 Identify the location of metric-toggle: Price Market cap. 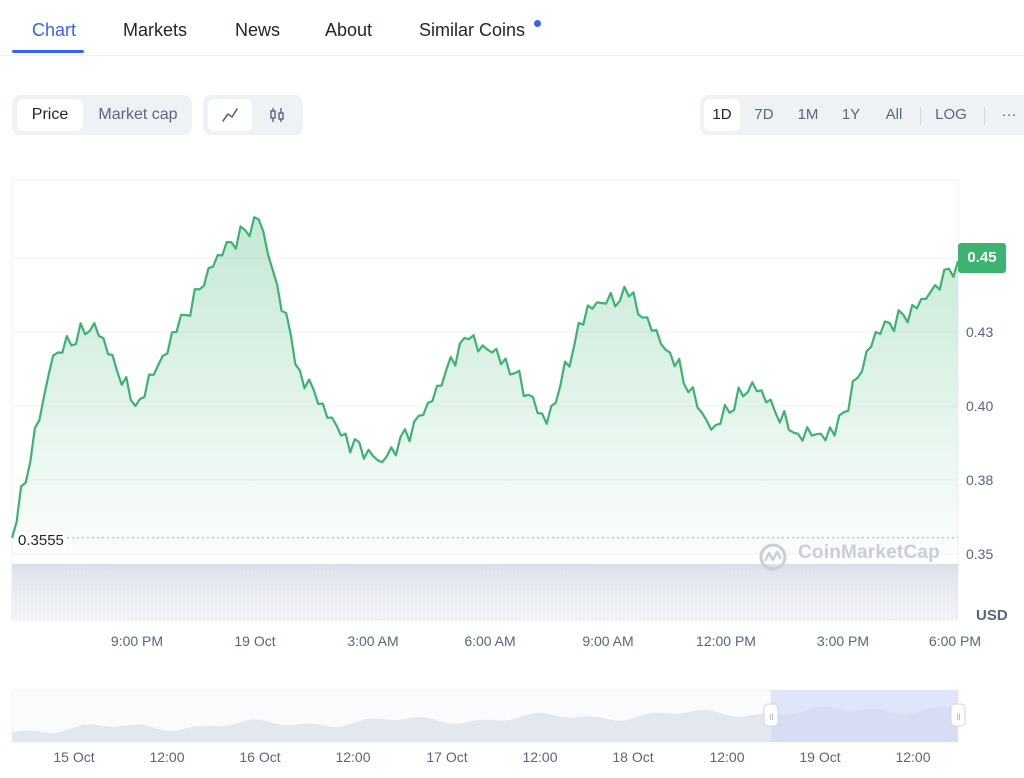
(102, 115).